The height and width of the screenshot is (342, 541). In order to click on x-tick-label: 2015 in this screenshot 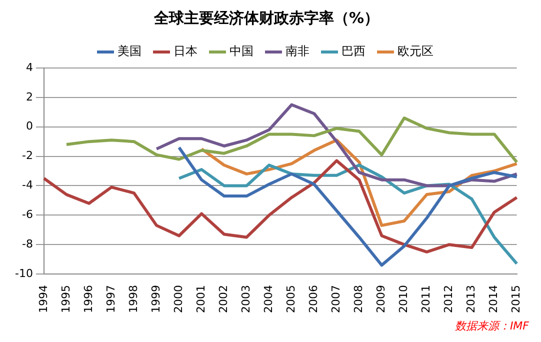, I will do `click(516, 299)`.